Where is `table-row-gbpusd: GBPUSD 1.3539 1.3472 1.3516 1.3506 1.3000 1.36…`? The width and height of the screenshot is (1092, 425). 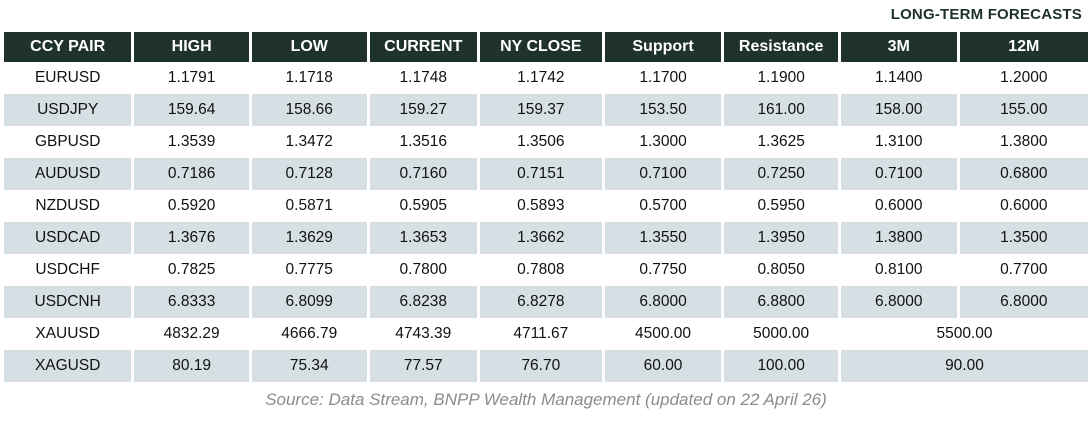 table-row-gbpusd: GBPUSD 1.3539 1.3472 1.3516 1.3506 1.3000 1.36… is located at coordinates (546, 142).